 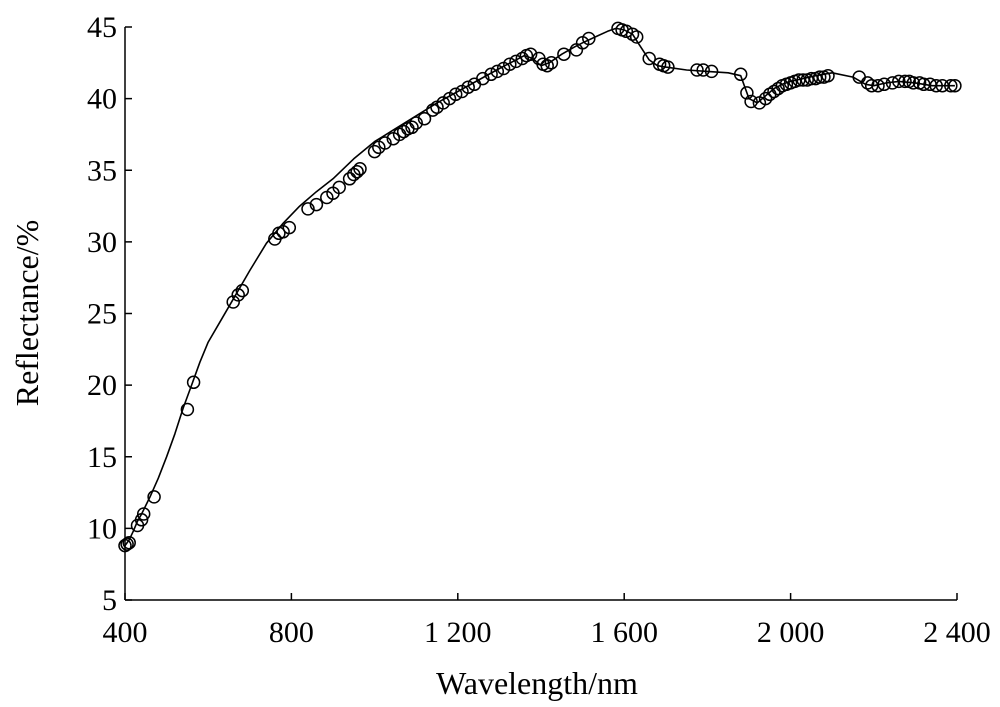 I want to click on y-axis-title: Reflectance/%, so click(x=27, y=313).